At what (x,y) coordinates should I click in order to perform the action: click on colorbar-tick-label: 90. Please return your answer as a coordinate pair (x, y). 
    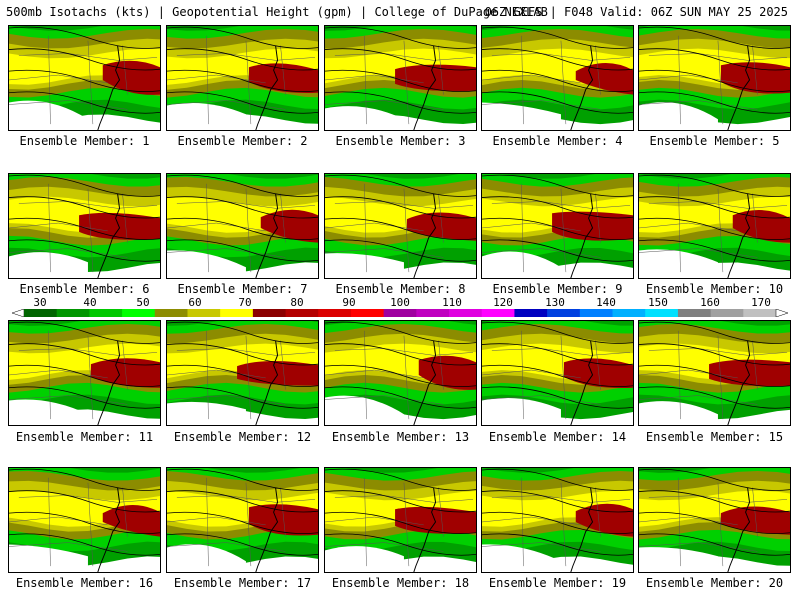
    Looking at the image, I should click on (349, 302).